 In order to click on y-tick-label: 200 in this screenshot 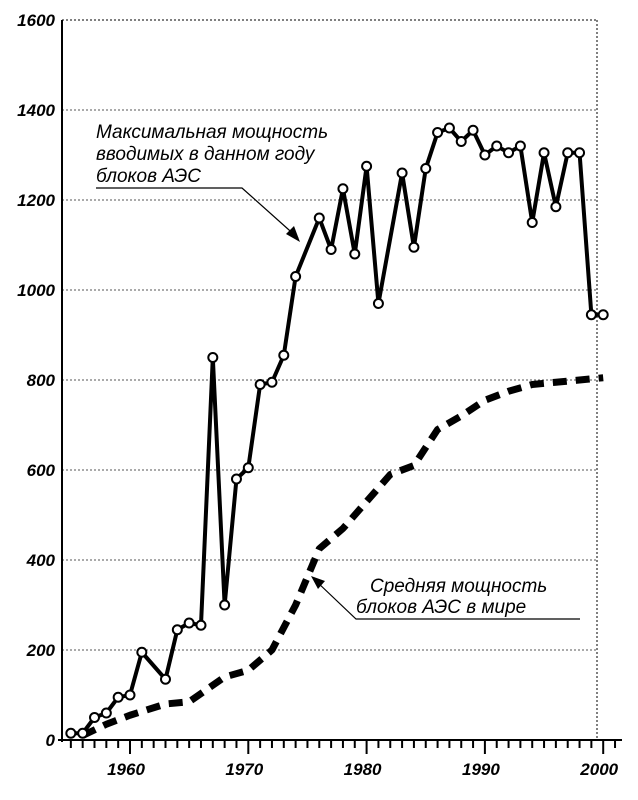, I will do `click(41, 650)`.